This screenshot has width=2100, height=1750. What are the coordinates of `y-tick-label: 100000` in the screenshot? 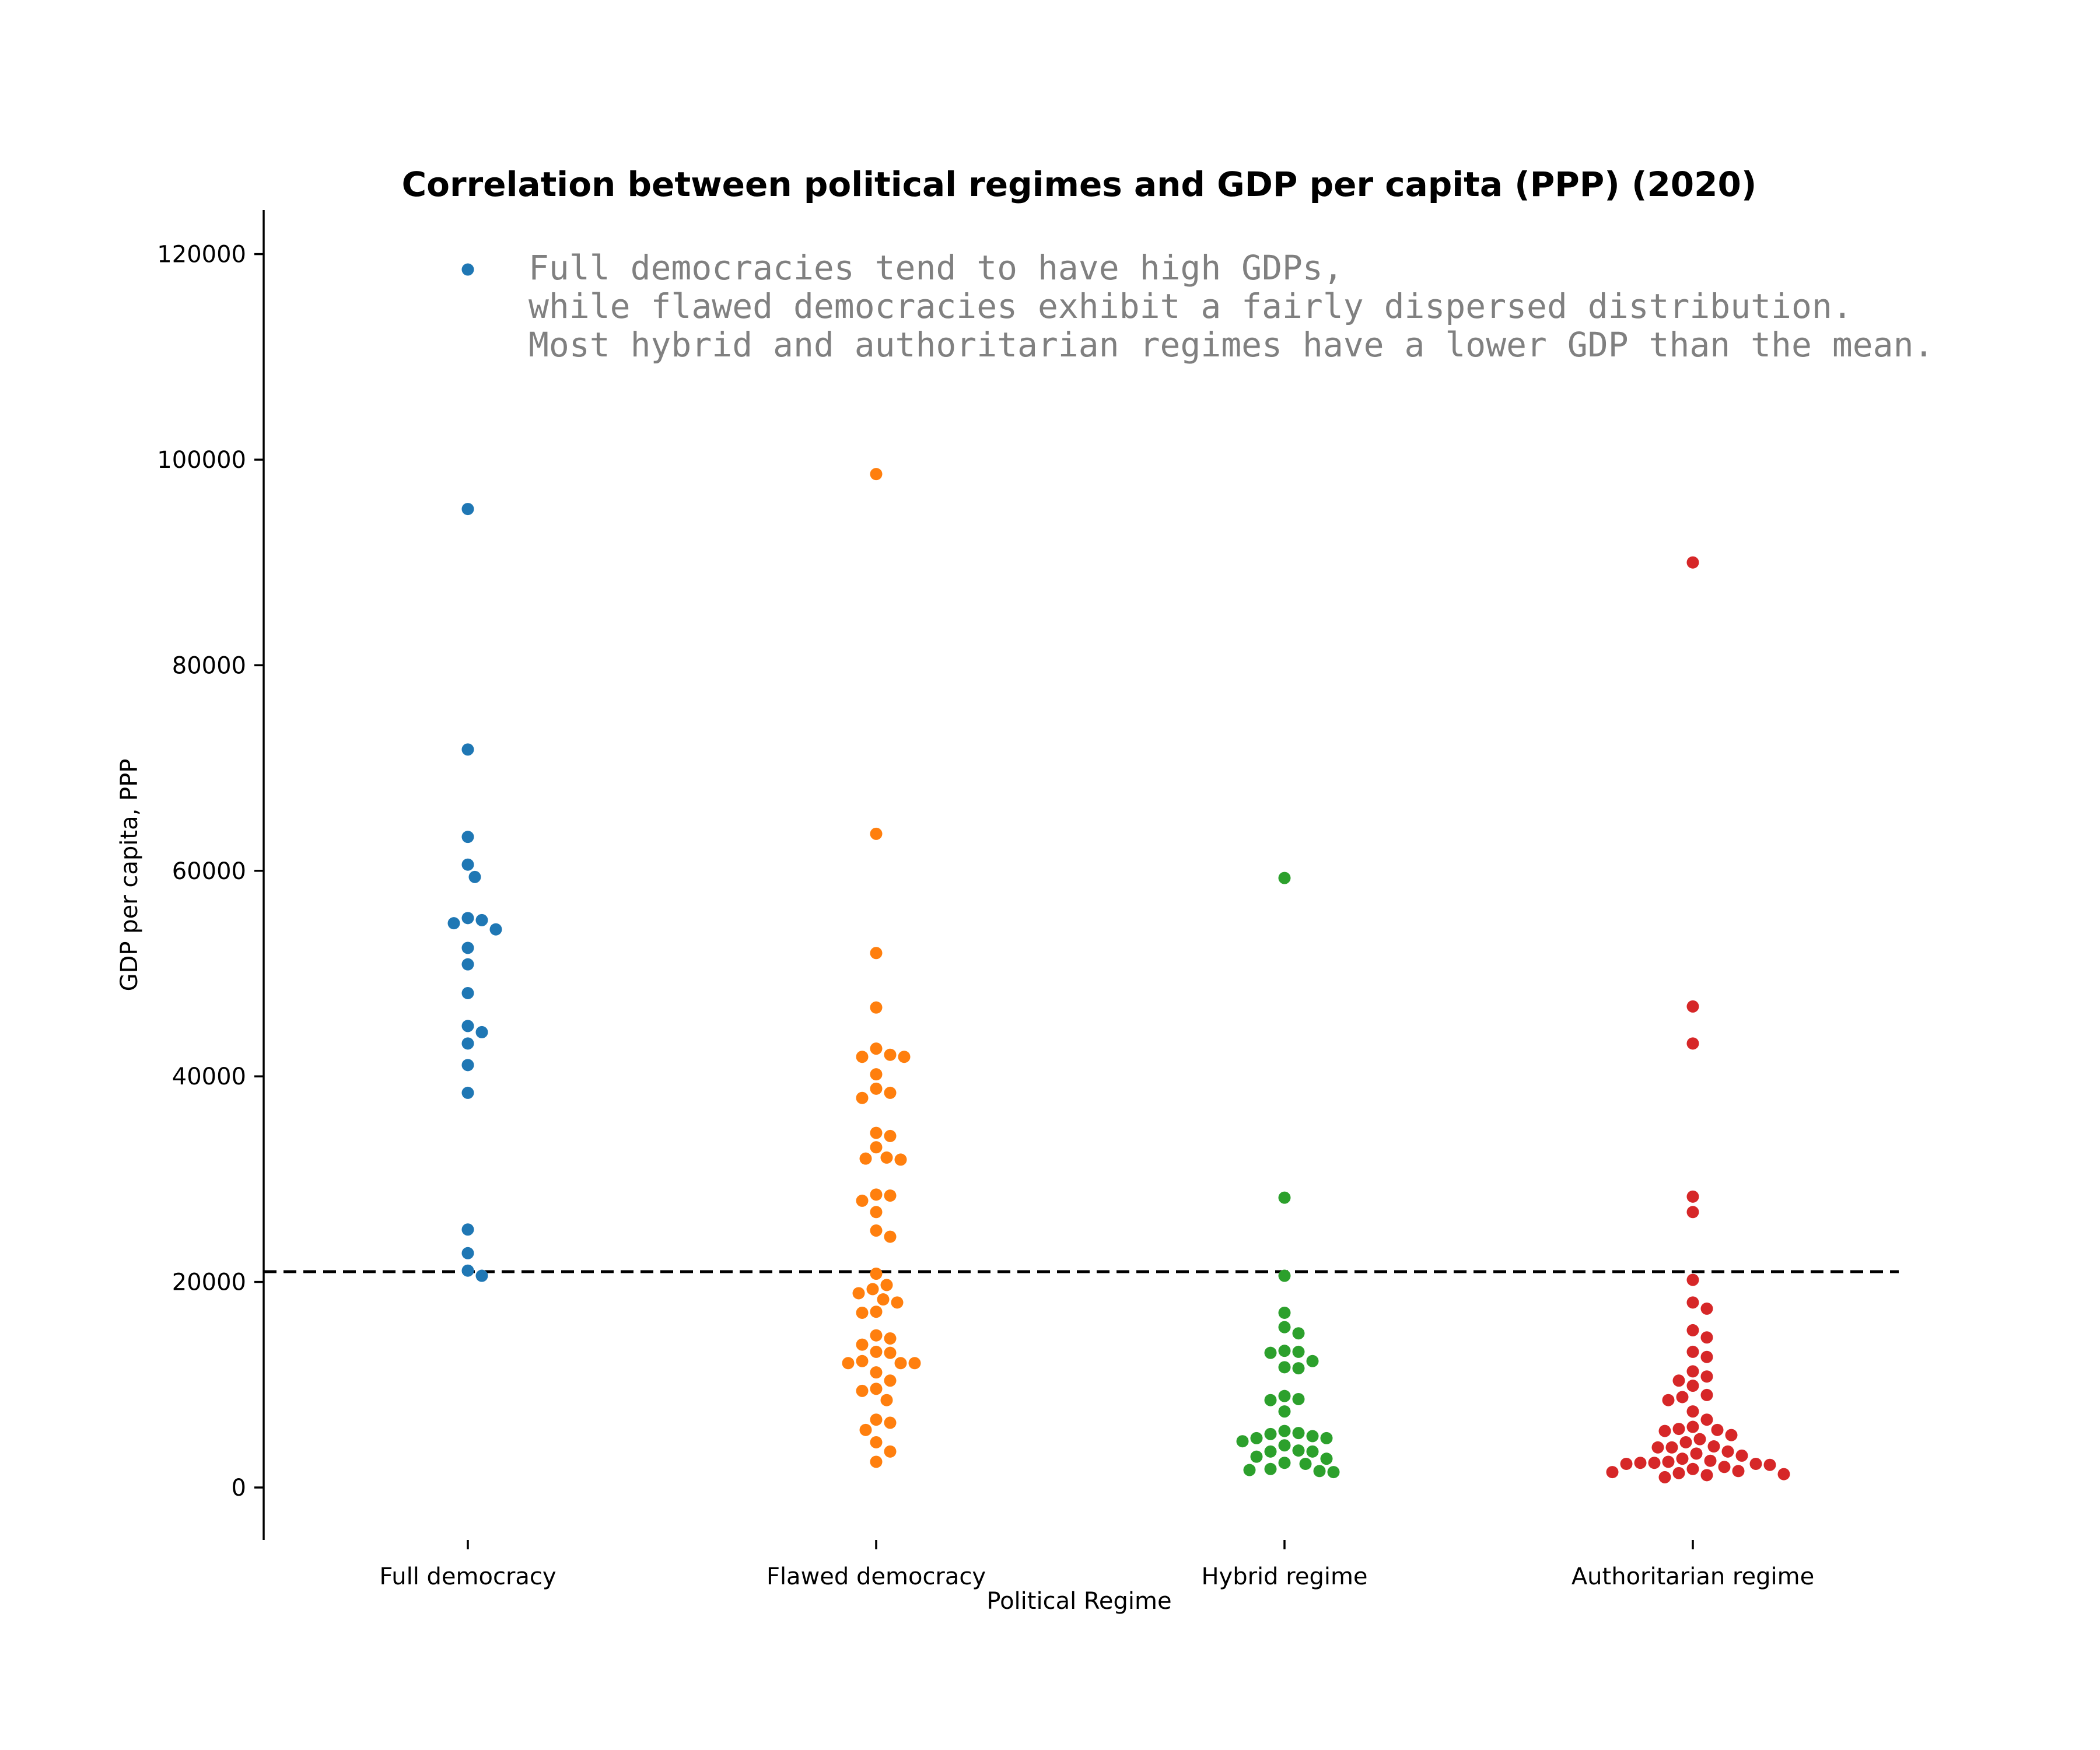 It's located at (201, 460).